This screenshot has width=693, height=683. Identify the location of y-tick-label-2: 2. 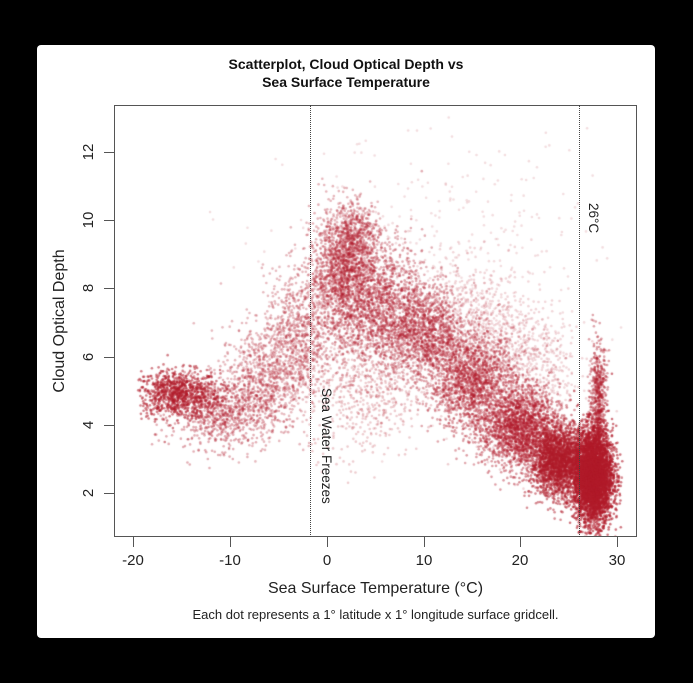
(88, 493).